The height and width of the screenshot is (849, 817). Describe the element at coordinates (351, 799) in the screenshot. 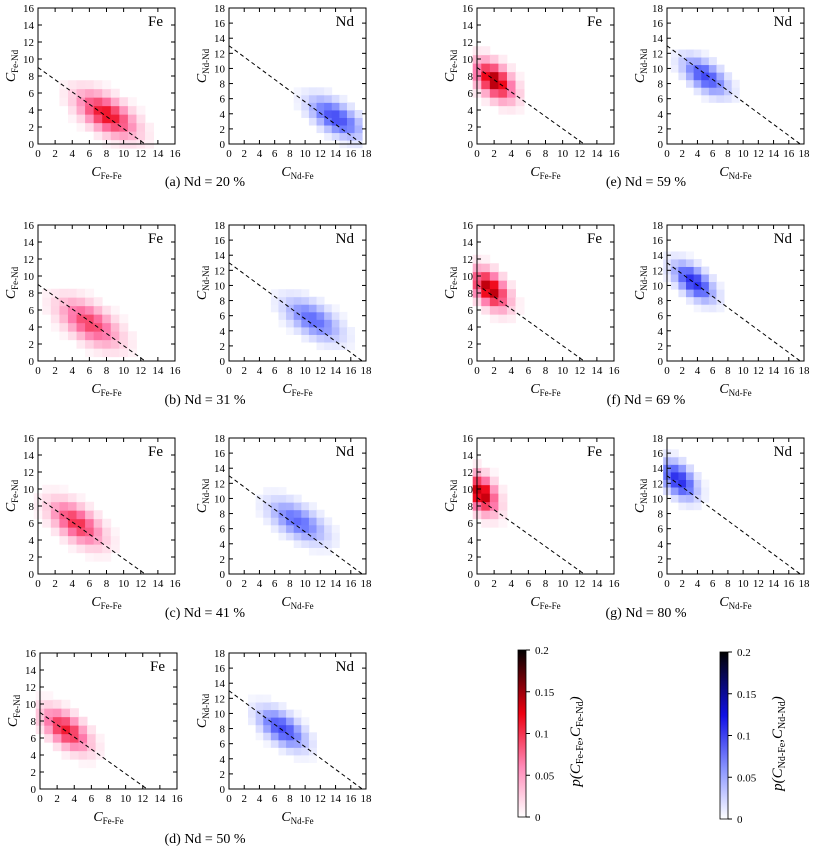

I see `x-tick-label: 16` at that location.